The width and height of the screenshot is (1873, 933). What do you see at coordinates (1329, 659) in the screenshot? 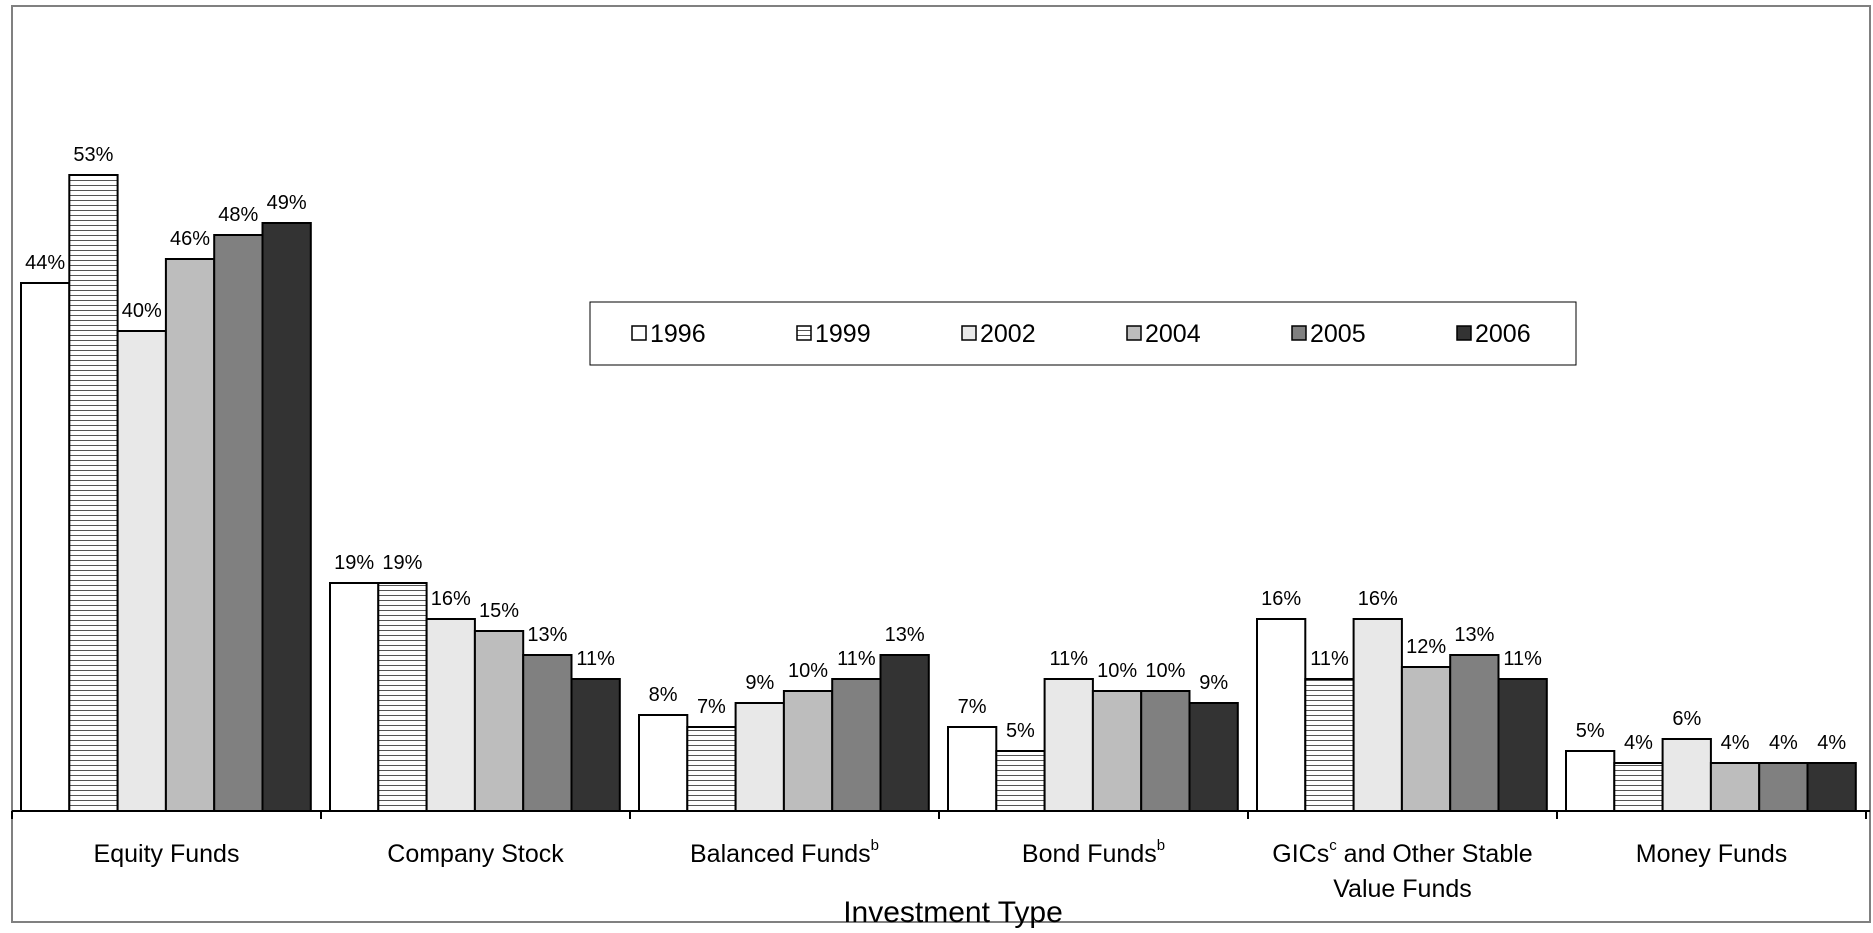
I see `data-label-1999-4: 11%` at bounding box center [1329, 659].